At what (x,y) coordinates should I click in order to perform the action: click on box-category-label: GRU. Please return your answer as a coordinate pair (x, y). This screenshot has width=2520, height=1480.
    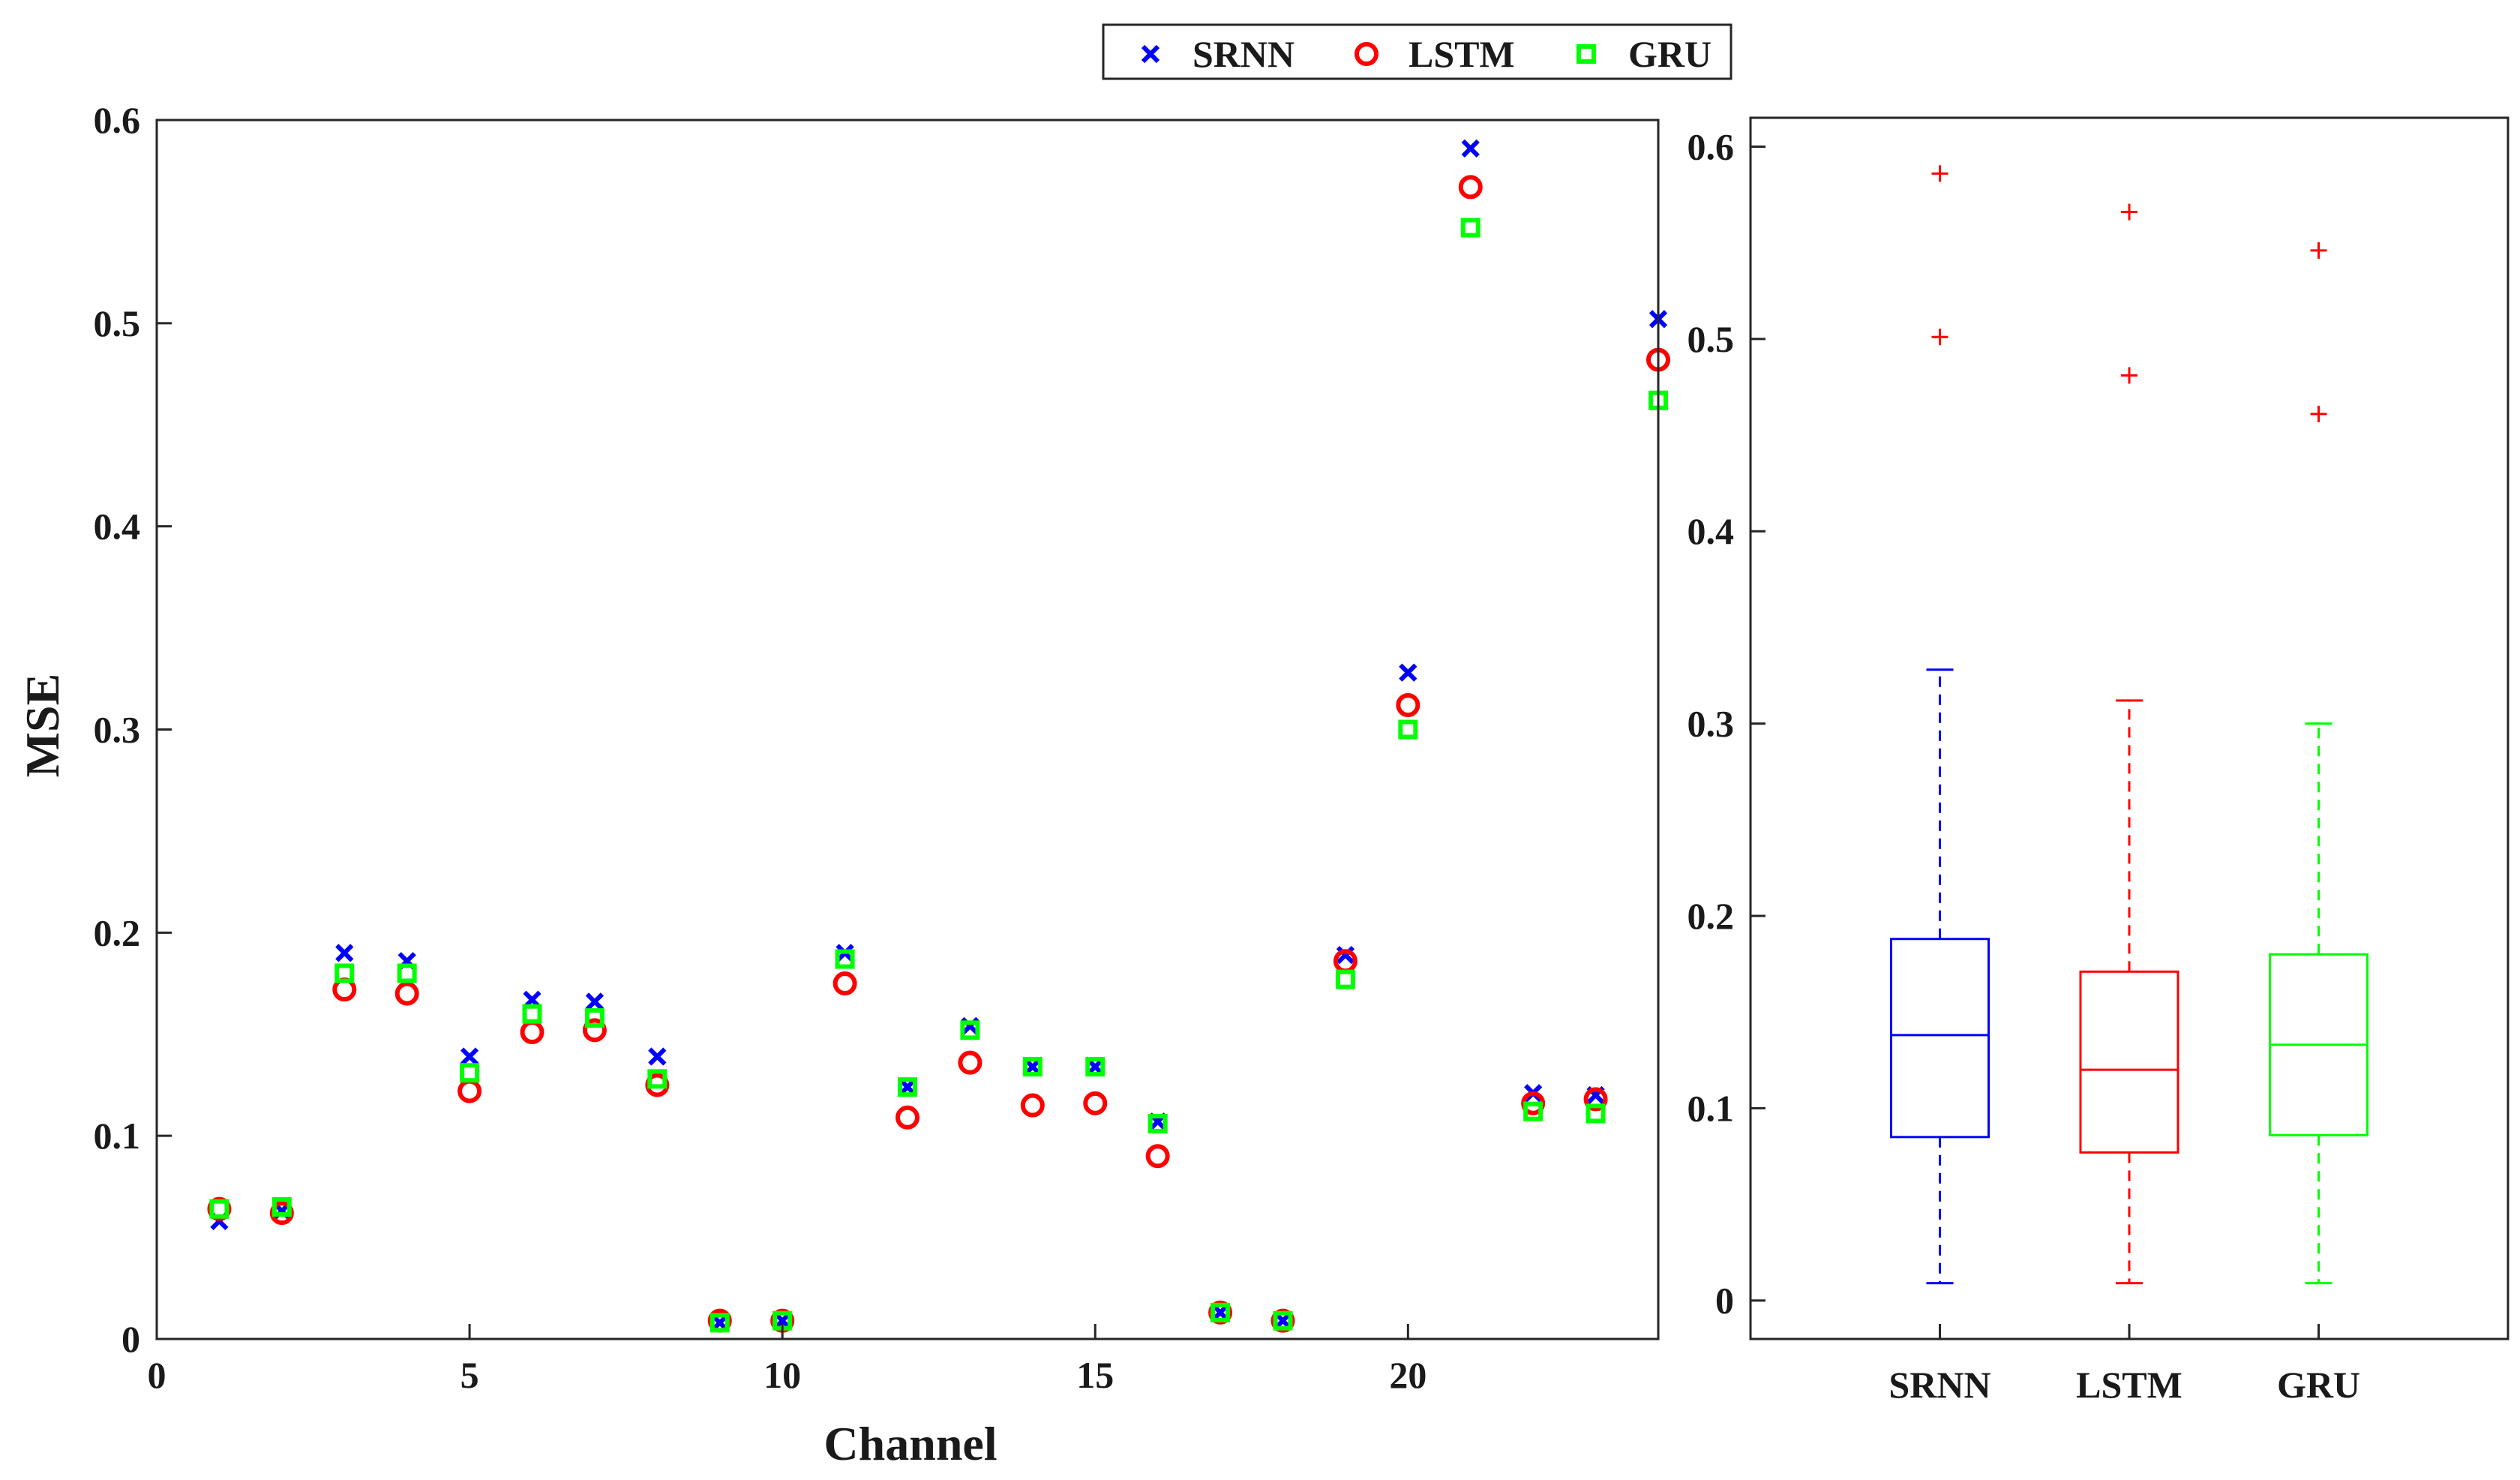
    Looking at the image, I should click on (2318, 1385).